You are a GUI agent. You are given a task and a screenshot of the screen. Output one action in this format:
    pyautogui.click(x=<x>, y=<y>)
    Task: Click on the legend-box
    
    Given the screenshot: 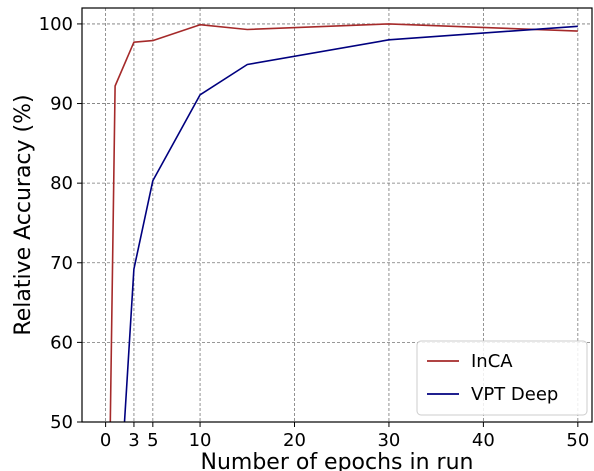 What is the action you would take?
    pyautogui.click(x=502, y=378)
    